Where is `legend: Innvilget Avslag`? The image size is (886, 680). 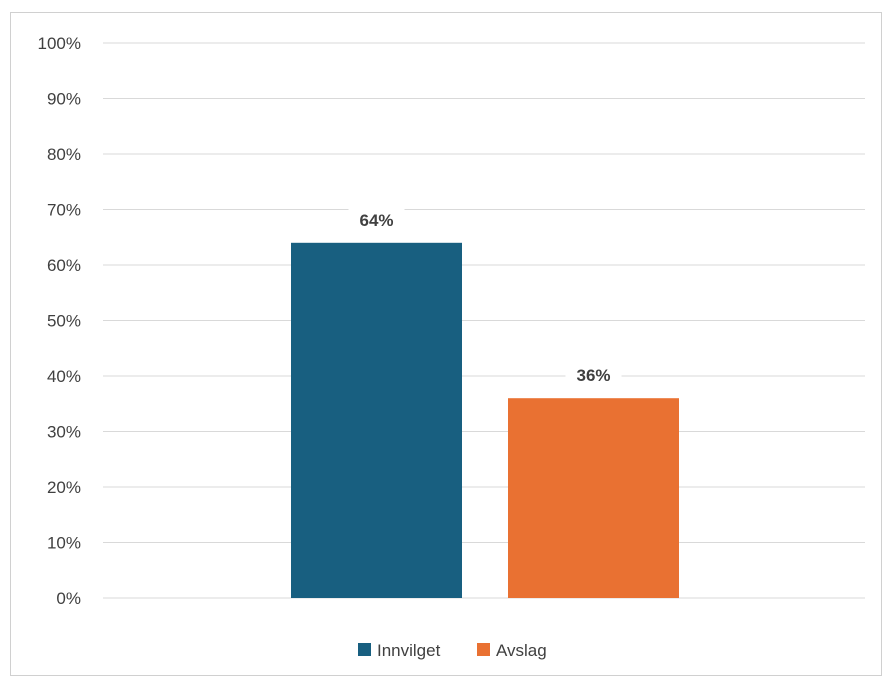
legend: Innvilget Avslag is located at coordinates (452, 650).